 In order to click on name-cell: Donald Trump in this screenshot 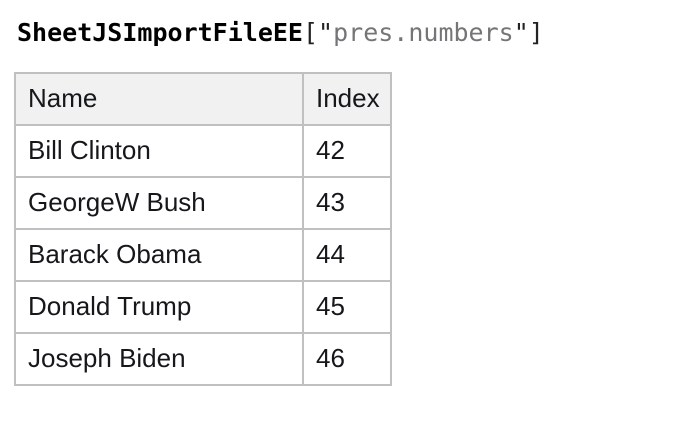, I will do `click(159, 307)`.